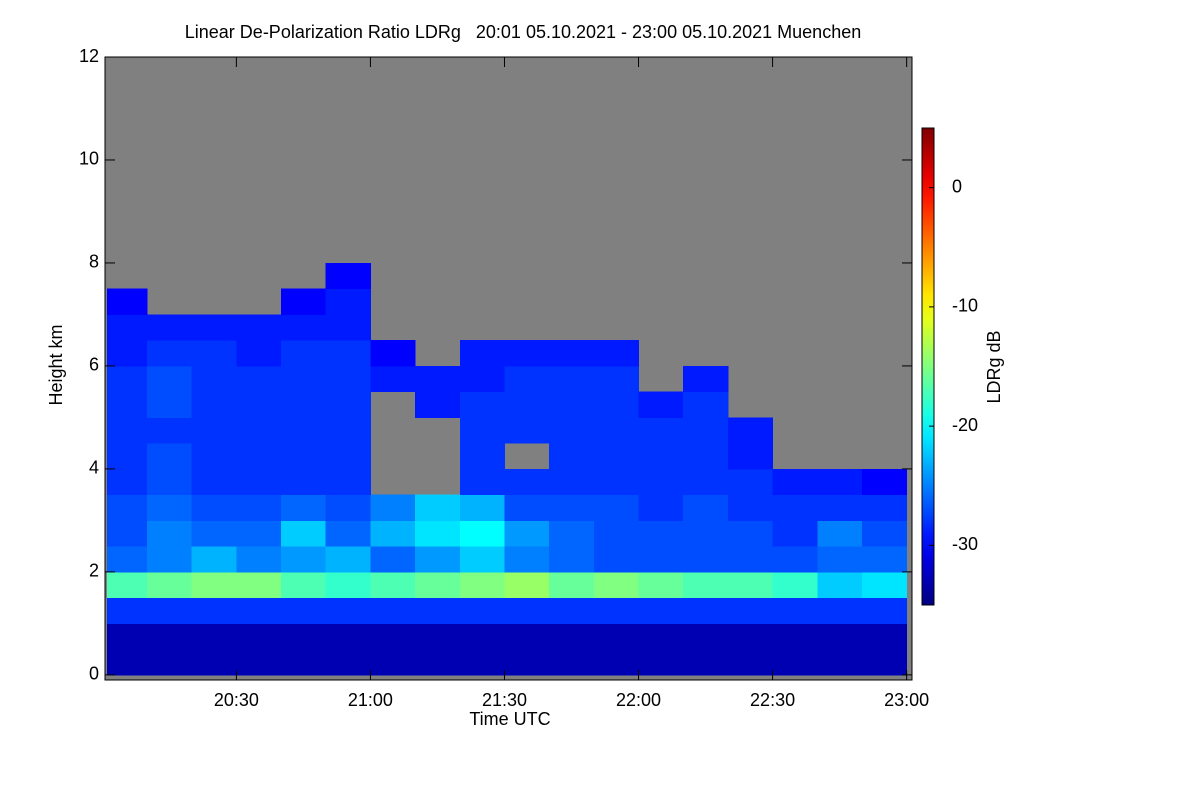  I want to click on colorbar-tick-label: 0, so click(957, 186).